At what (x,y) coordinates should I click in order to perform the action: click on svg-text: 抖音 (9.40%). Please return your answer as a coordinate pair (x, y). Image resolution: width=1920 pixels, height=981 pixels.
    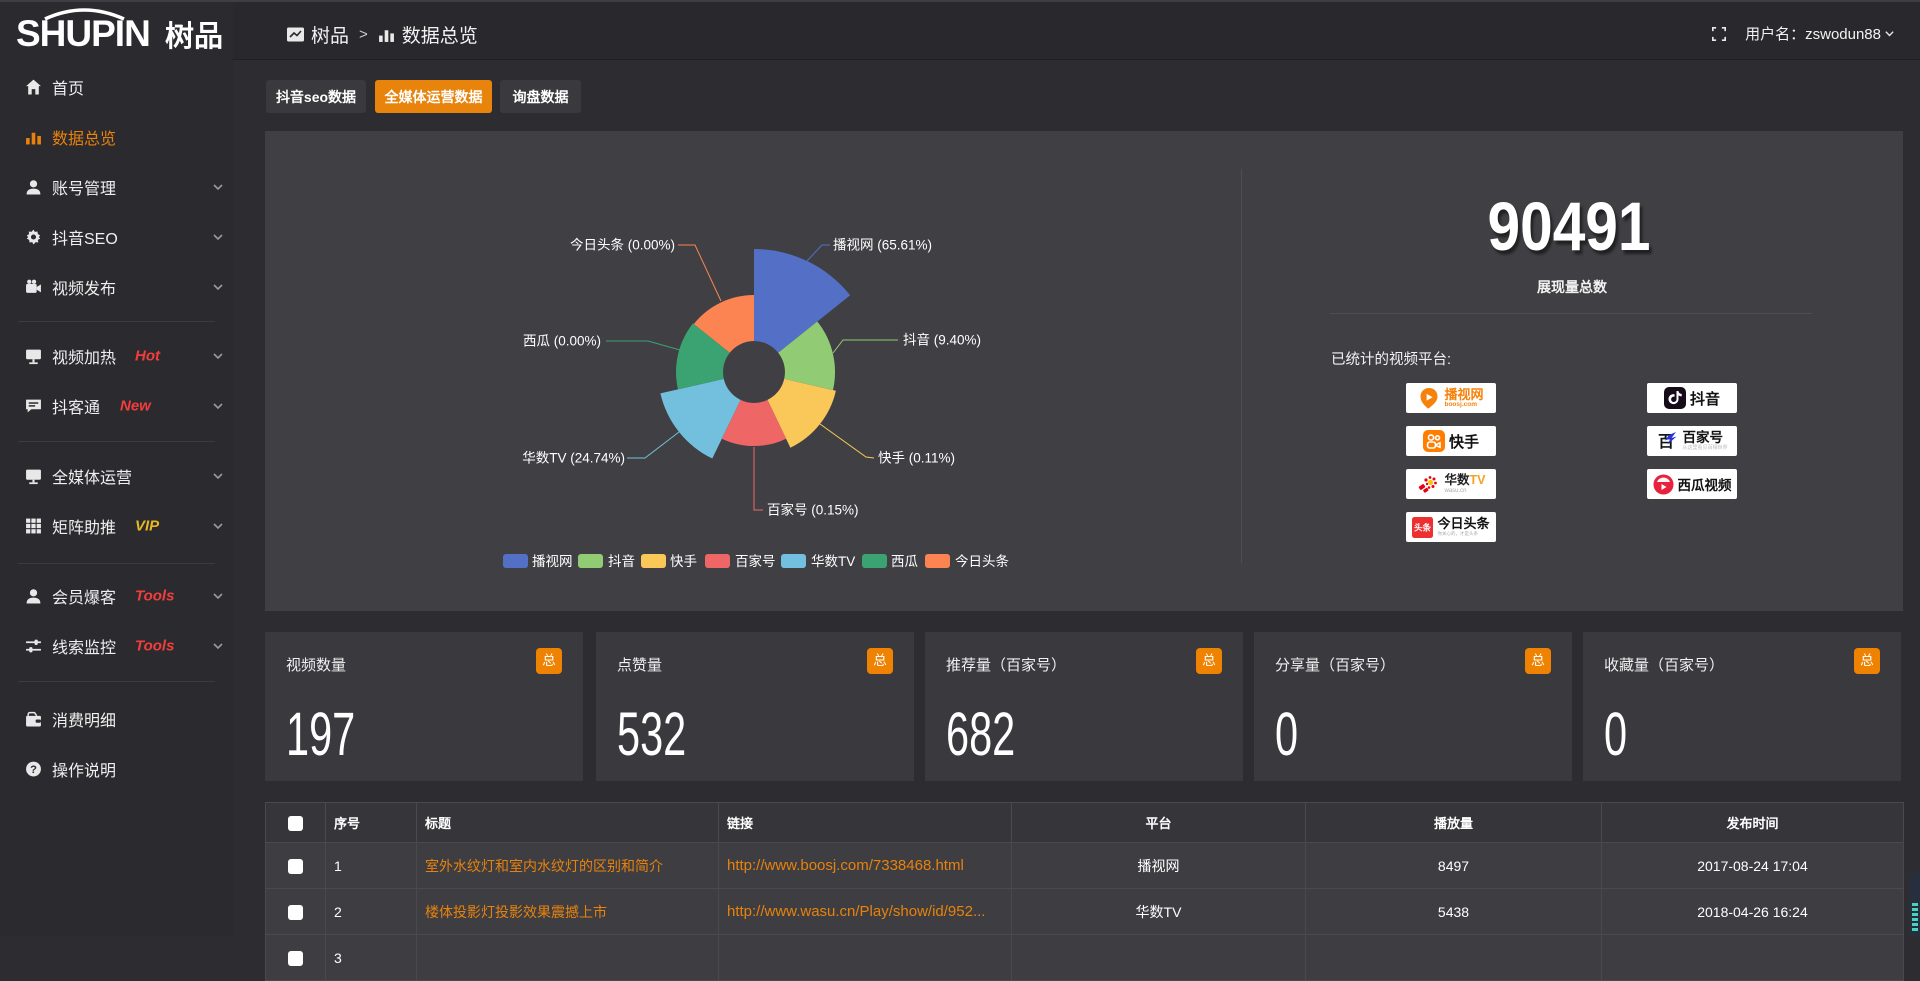
    Looking at the image, I should click on (942, 340).